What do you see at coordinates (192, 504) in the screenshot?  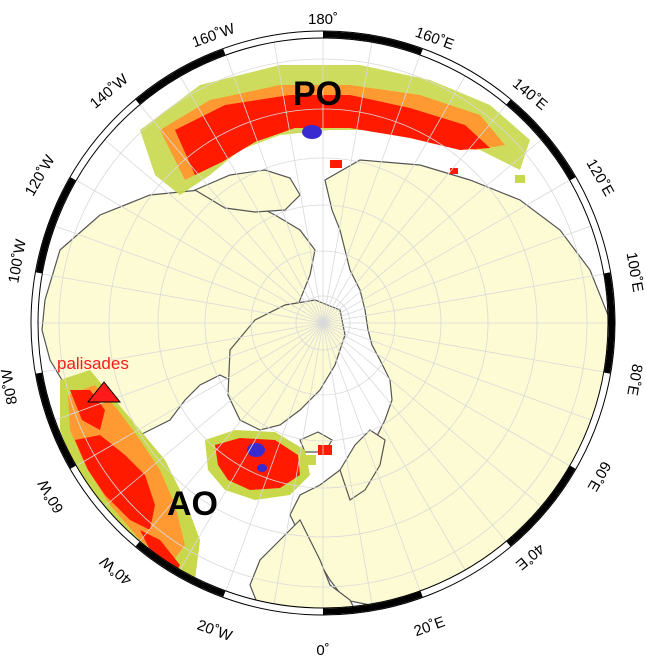 I see `region-label-ao: AO` at bounding box center [192, 504].